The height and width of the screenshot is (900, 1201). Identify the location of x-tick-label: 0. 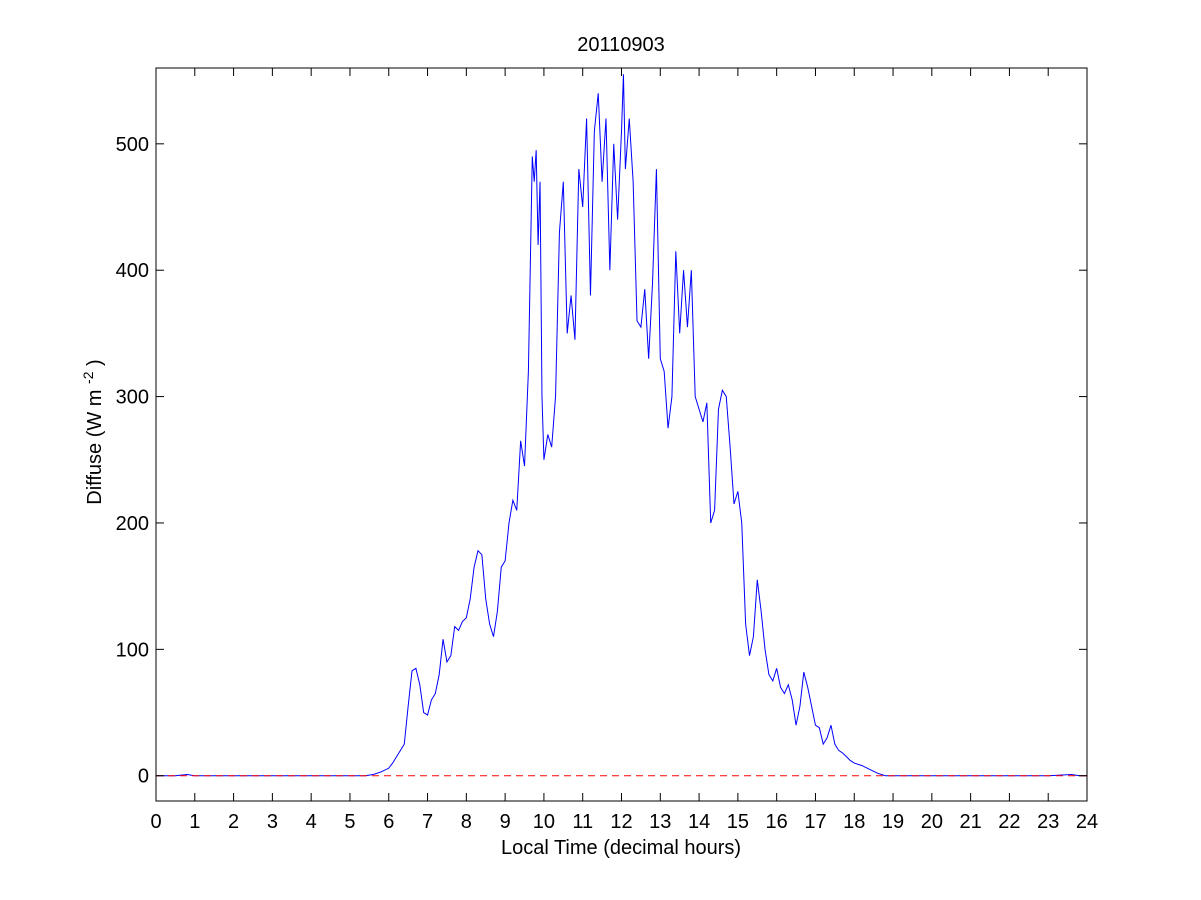
(155, 822).